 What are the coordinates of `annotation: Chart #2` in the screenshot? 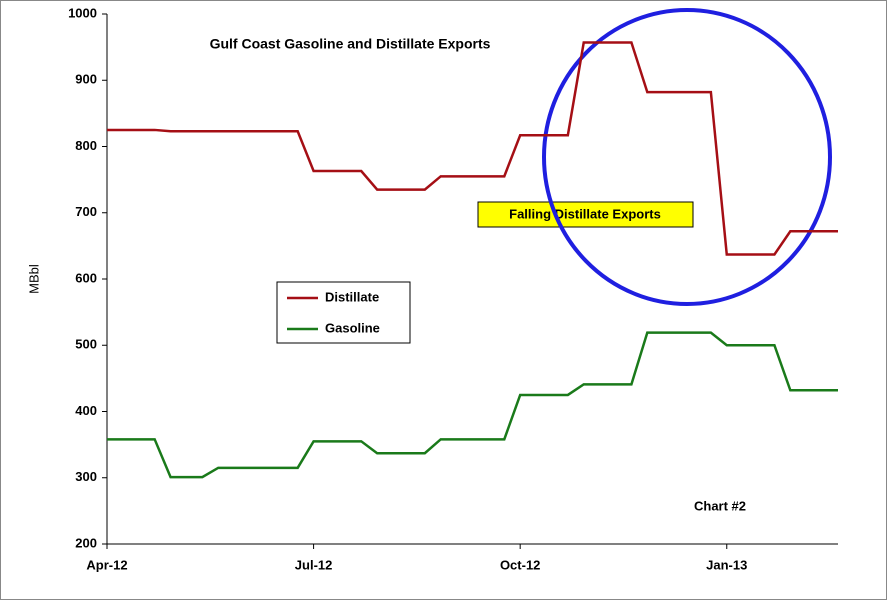 It's located at (720, 505).